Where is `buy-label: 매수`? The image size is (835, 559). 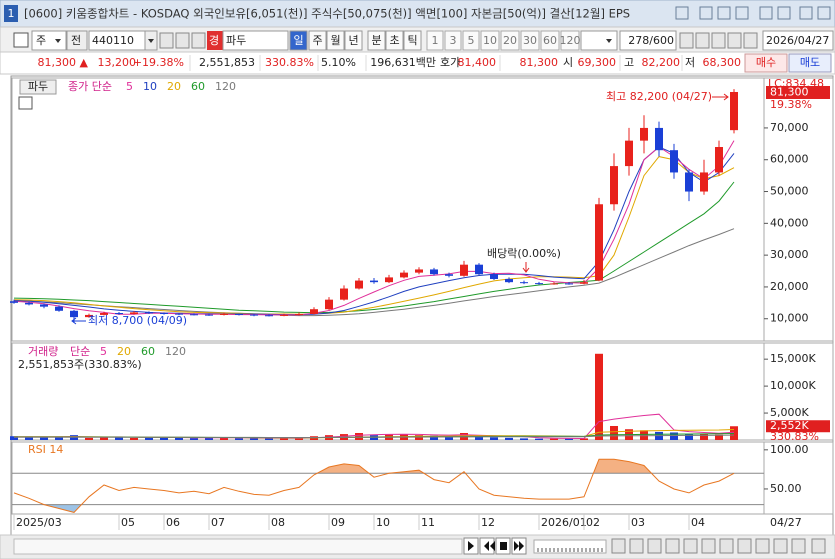 buy-label: 매수 is located at coordinates (766, 62).